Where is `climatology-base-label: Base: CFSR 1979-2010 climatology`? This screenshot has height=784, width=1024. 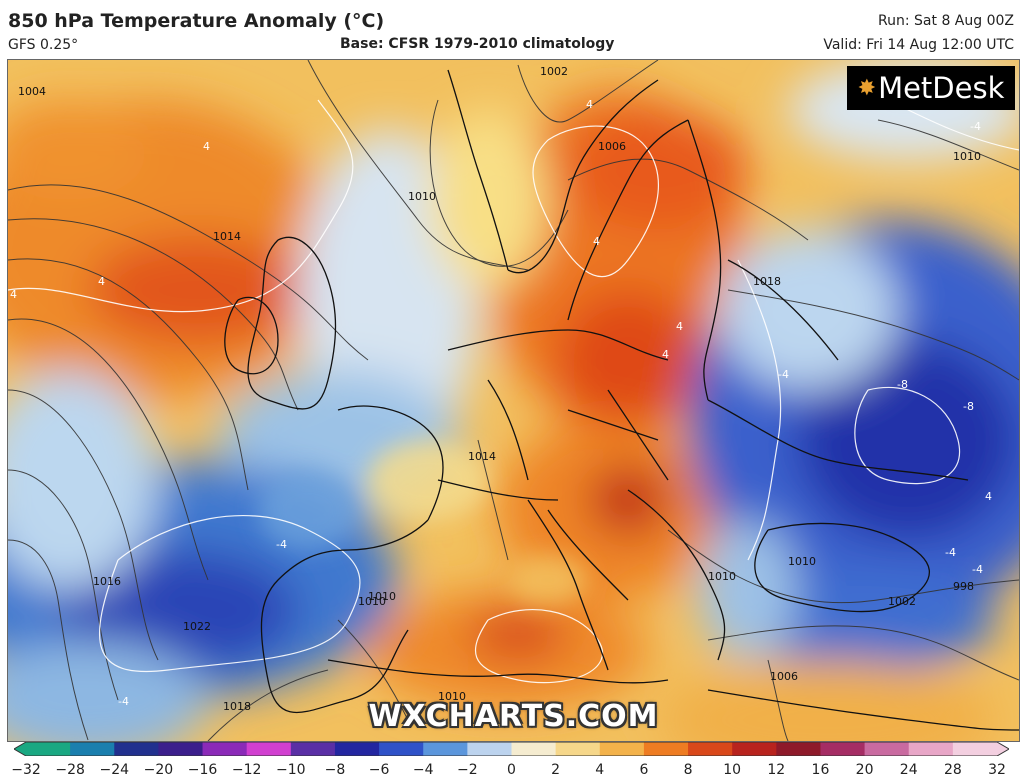 climatology-base-label: Base: CFSR 1979-2010 climatology is located at coordinates (477, 44).